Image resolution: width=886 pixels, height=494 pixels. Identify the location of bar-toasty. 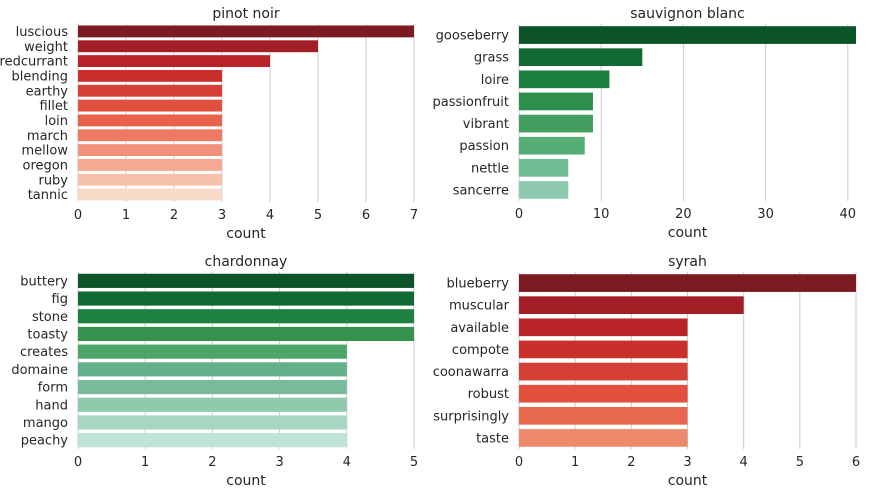
(246, 334).